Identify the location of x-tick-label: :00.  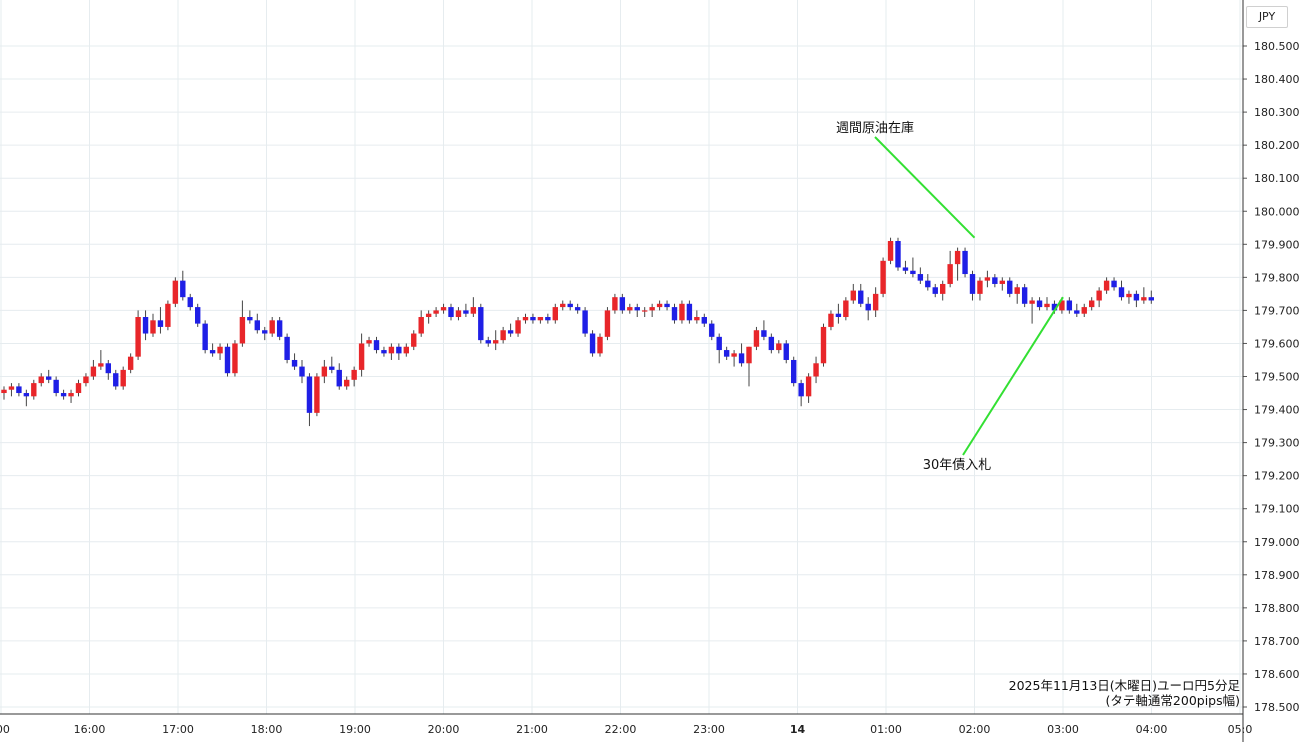
(5, 729).